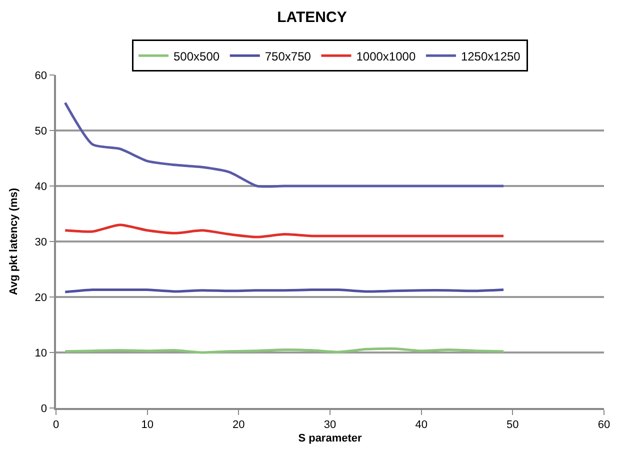 The image size is (624, 455). I want to click on y-tick-label: 30, so click(41, 242).